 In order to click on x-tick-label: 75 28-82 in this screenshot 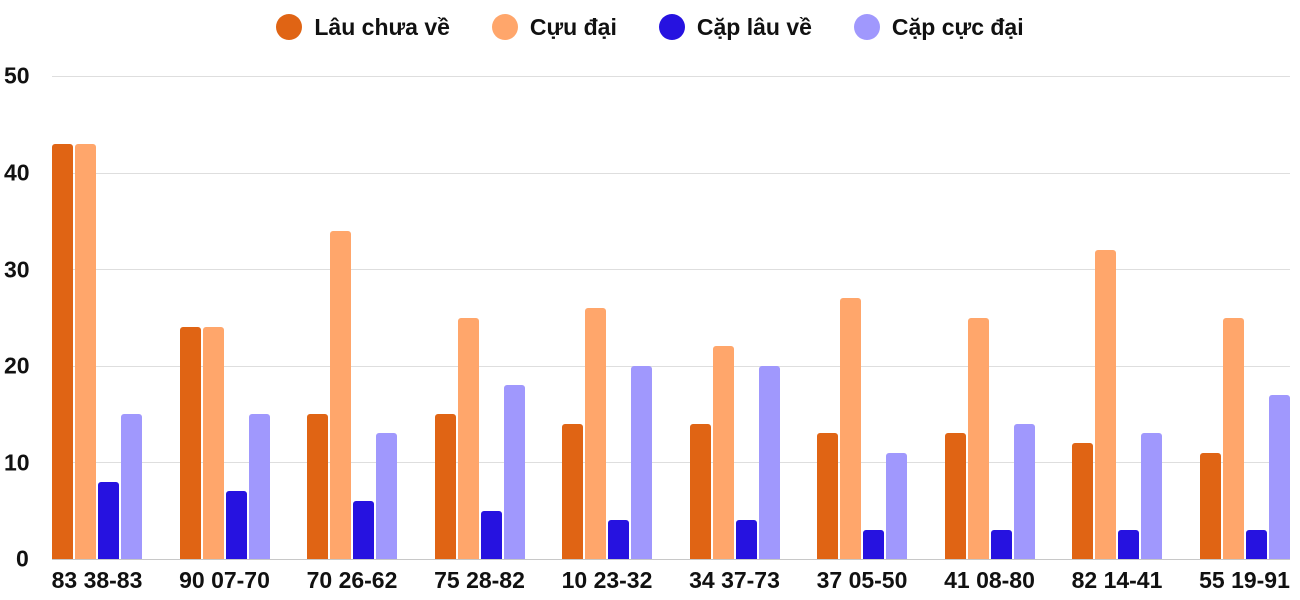, I will do `click(479, 580)`.